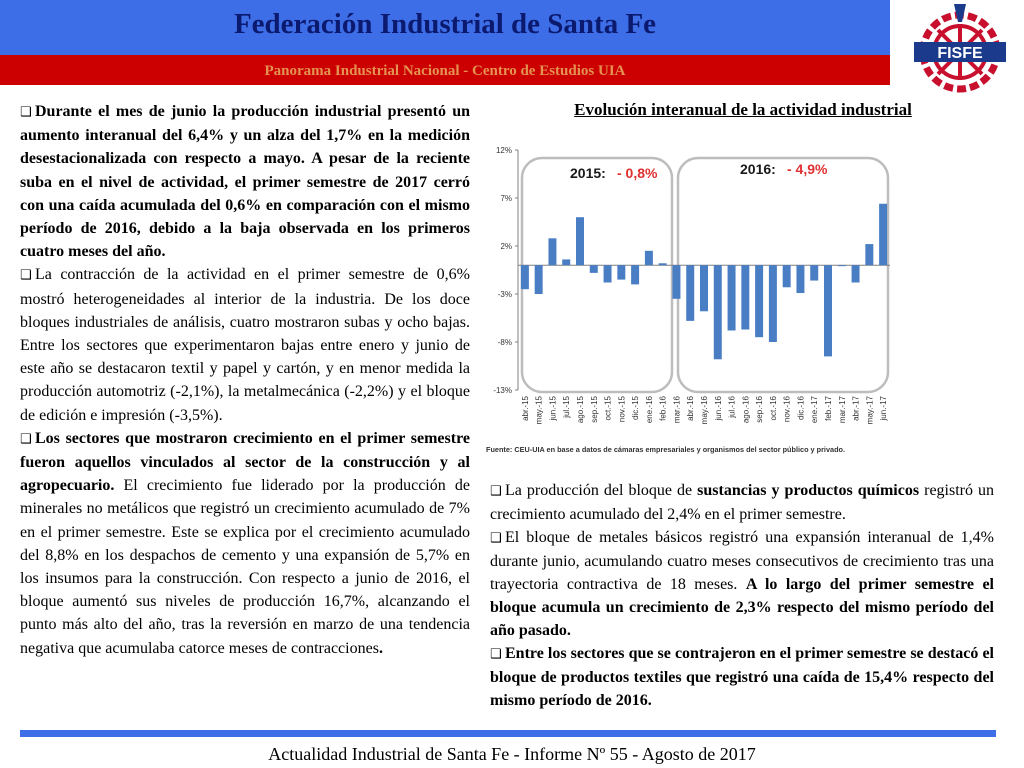  I want to click on x-tick-label: oct.-15, so click(608, 407).